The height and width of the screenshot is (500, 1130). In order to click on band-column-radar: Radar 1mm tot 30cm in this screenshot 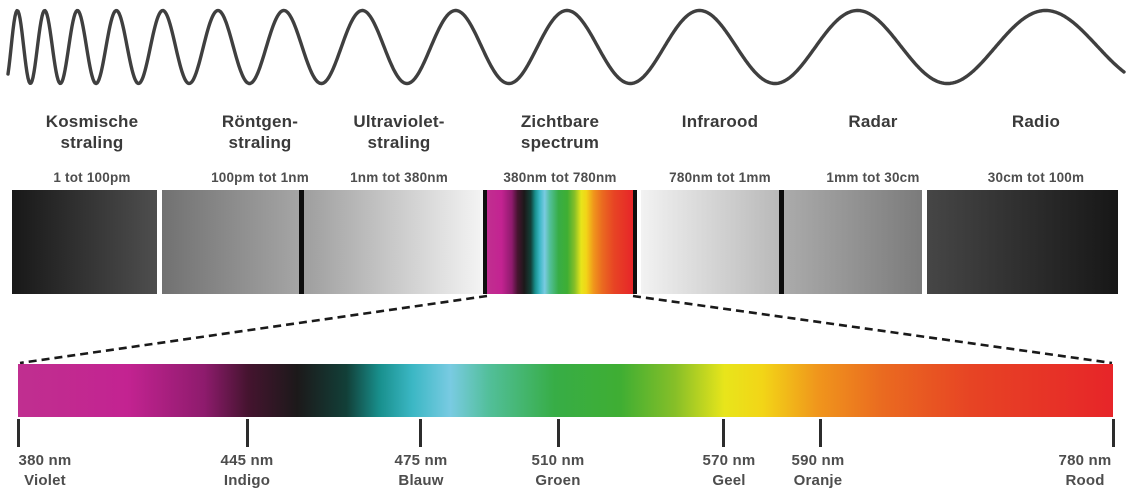, I will do `click(873, 148)`.